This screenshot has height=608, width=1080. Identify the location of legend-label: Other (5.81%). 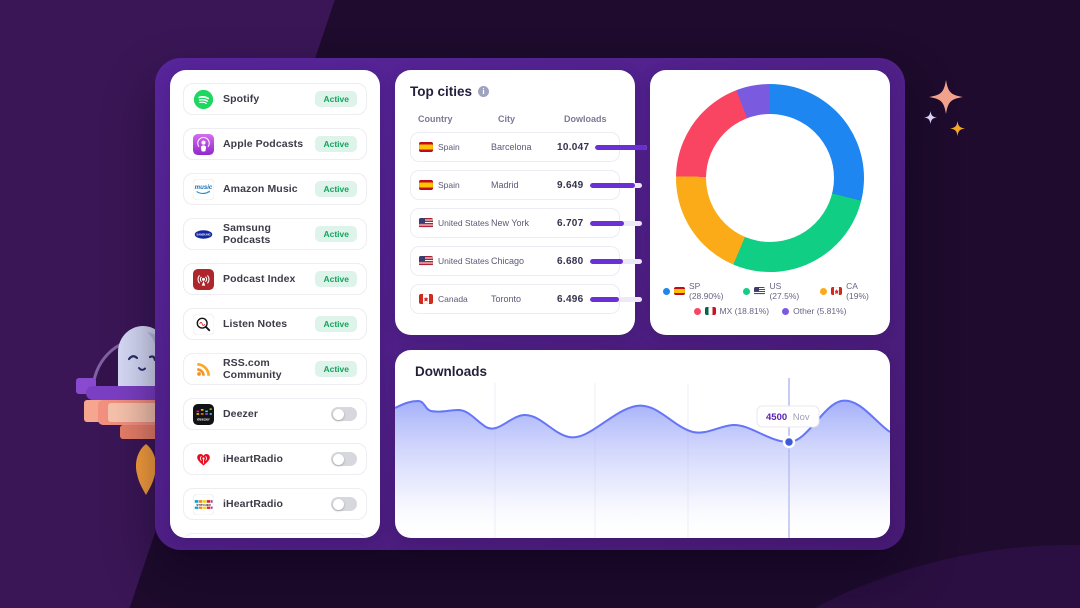
(820, 311).